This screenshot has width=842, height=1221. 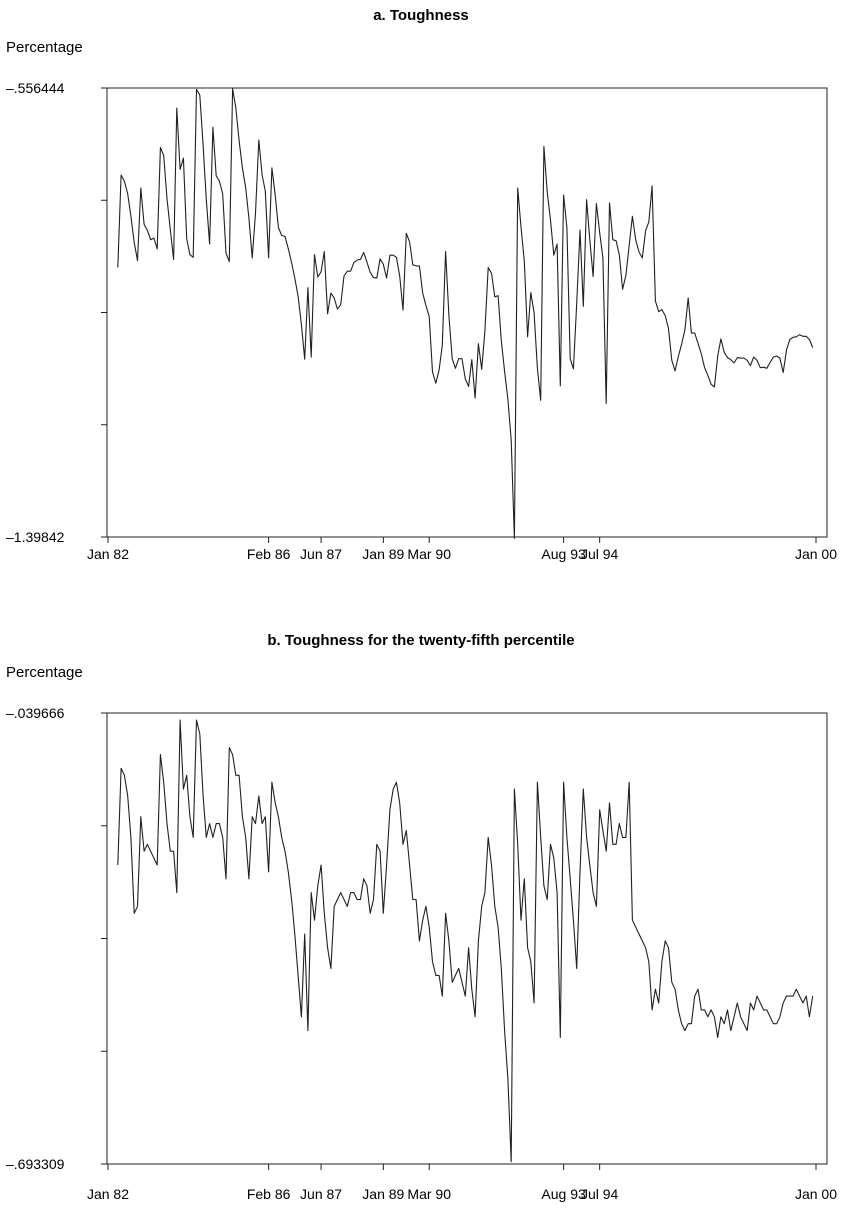 I want to click on y-tick-label: –.039666, so click(x=35, y=713).